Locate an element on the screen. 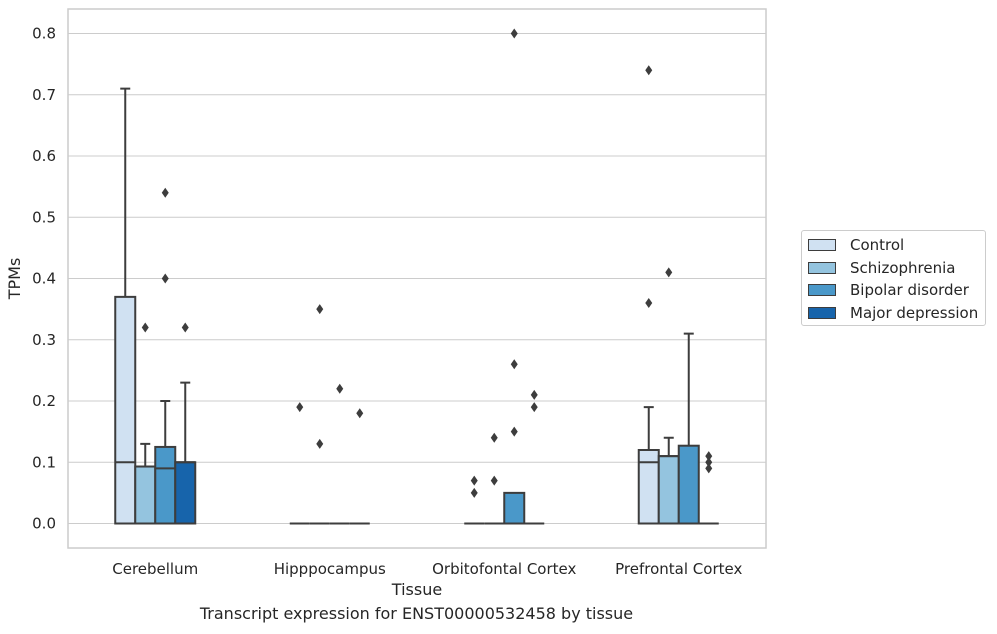 The image size is (997, 634). x-tick-label: Cerebellum is located at coordinates (155, 569).